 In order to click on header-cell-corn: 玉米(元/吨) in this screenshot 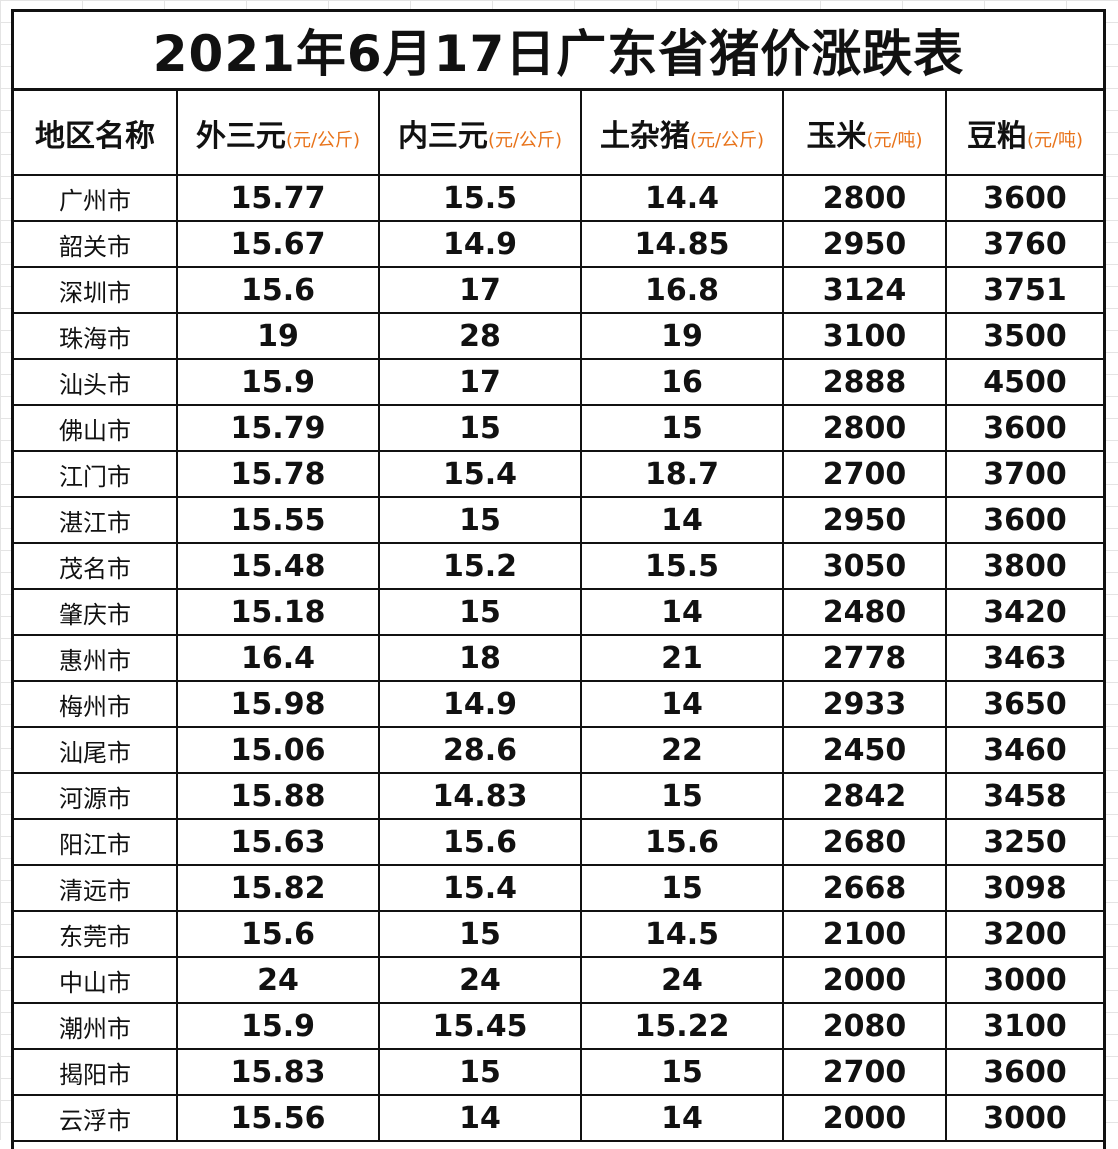, I will do `click(864, 133)`.